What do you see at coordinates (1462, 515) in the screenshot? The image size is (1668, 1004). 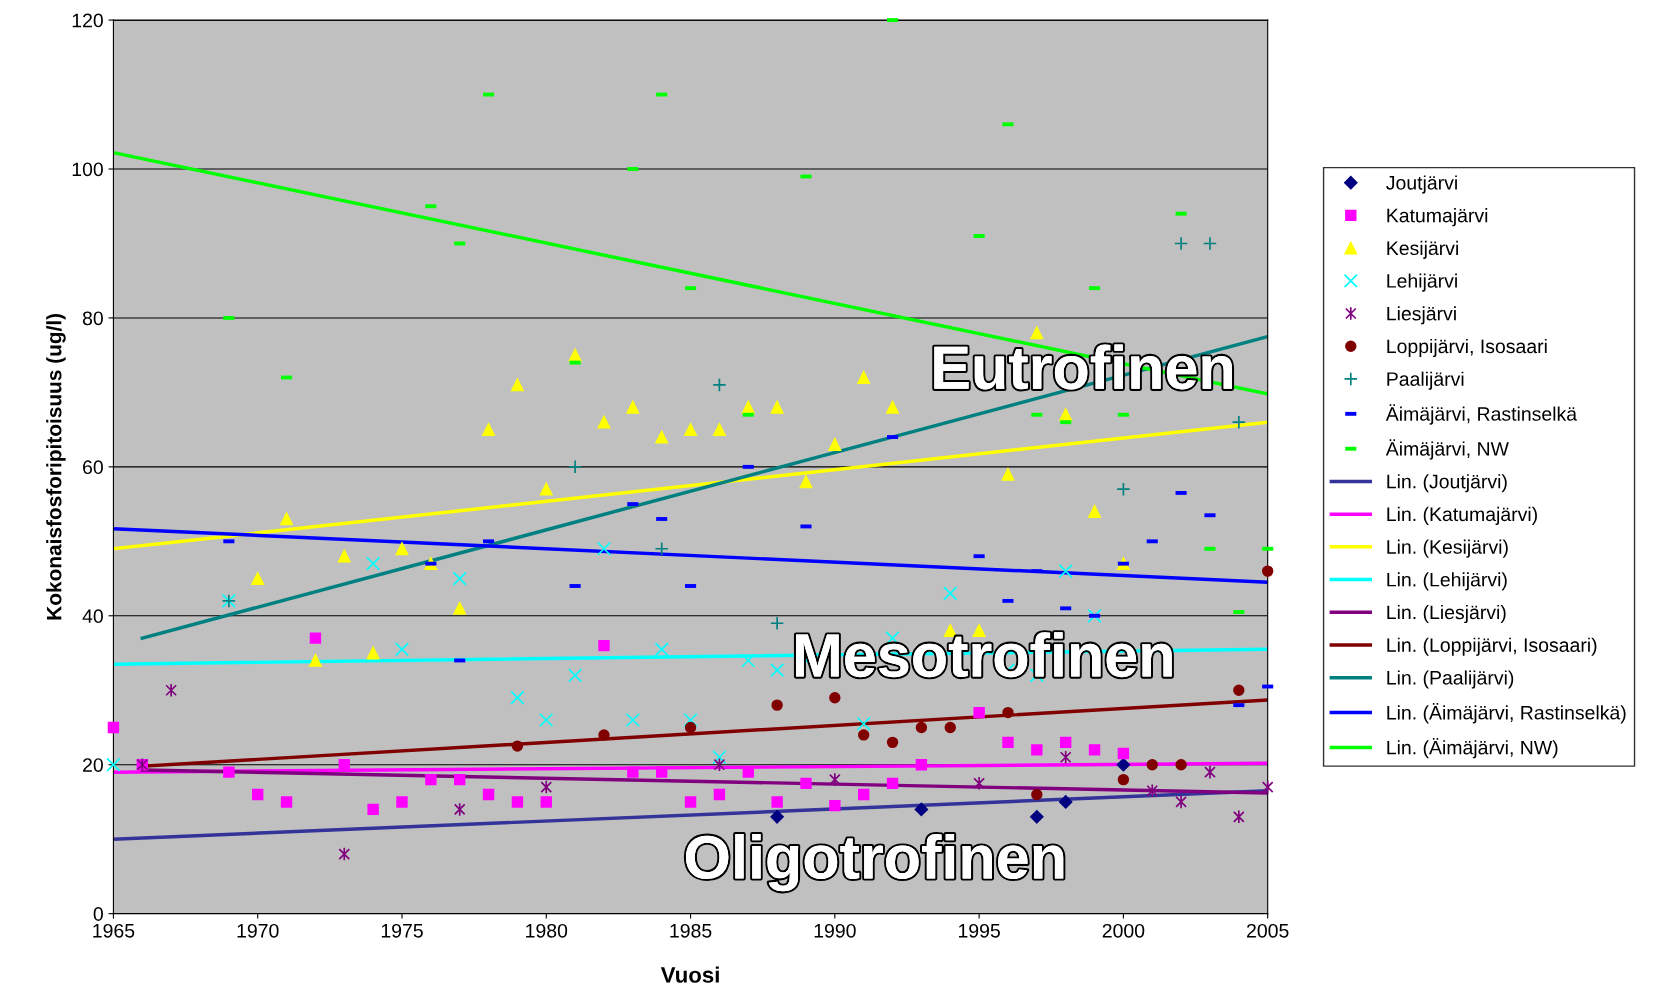 I see `legend-label: Lin. (Katumajärvi)` at bounding box center [1462, 515].